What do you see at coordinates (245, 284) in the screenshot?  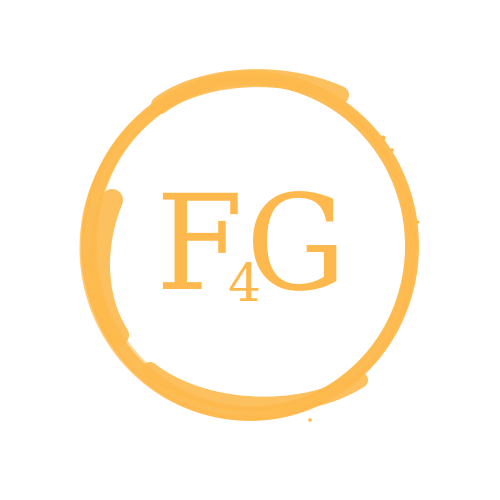 I see `monogram-digit-4: 4` at bounding box center [245, 284].